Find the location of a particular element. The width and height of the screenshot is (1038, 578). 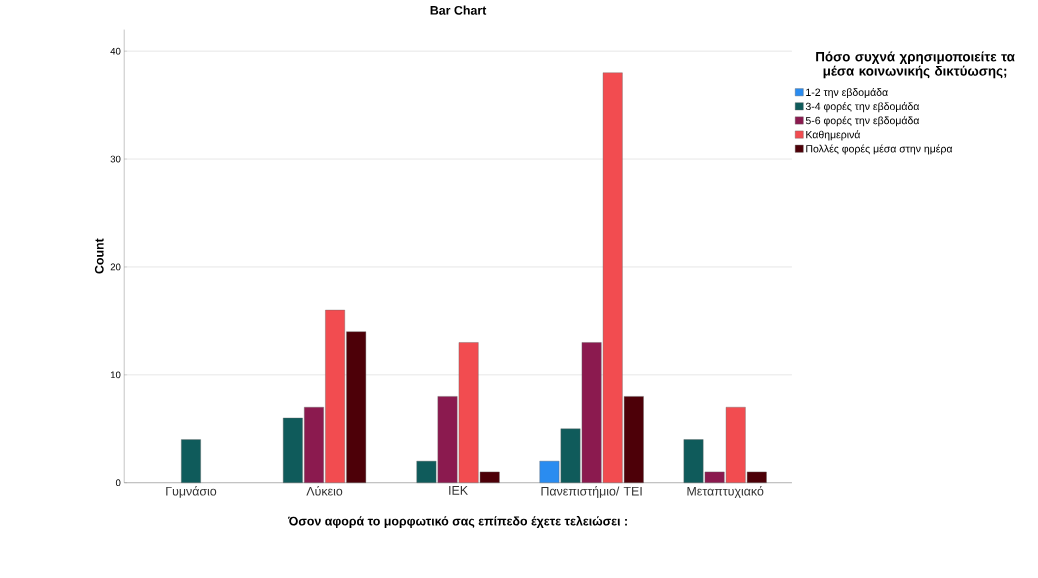

x-tick-label: ΙΕΚ is located at coordinates (458, 490).